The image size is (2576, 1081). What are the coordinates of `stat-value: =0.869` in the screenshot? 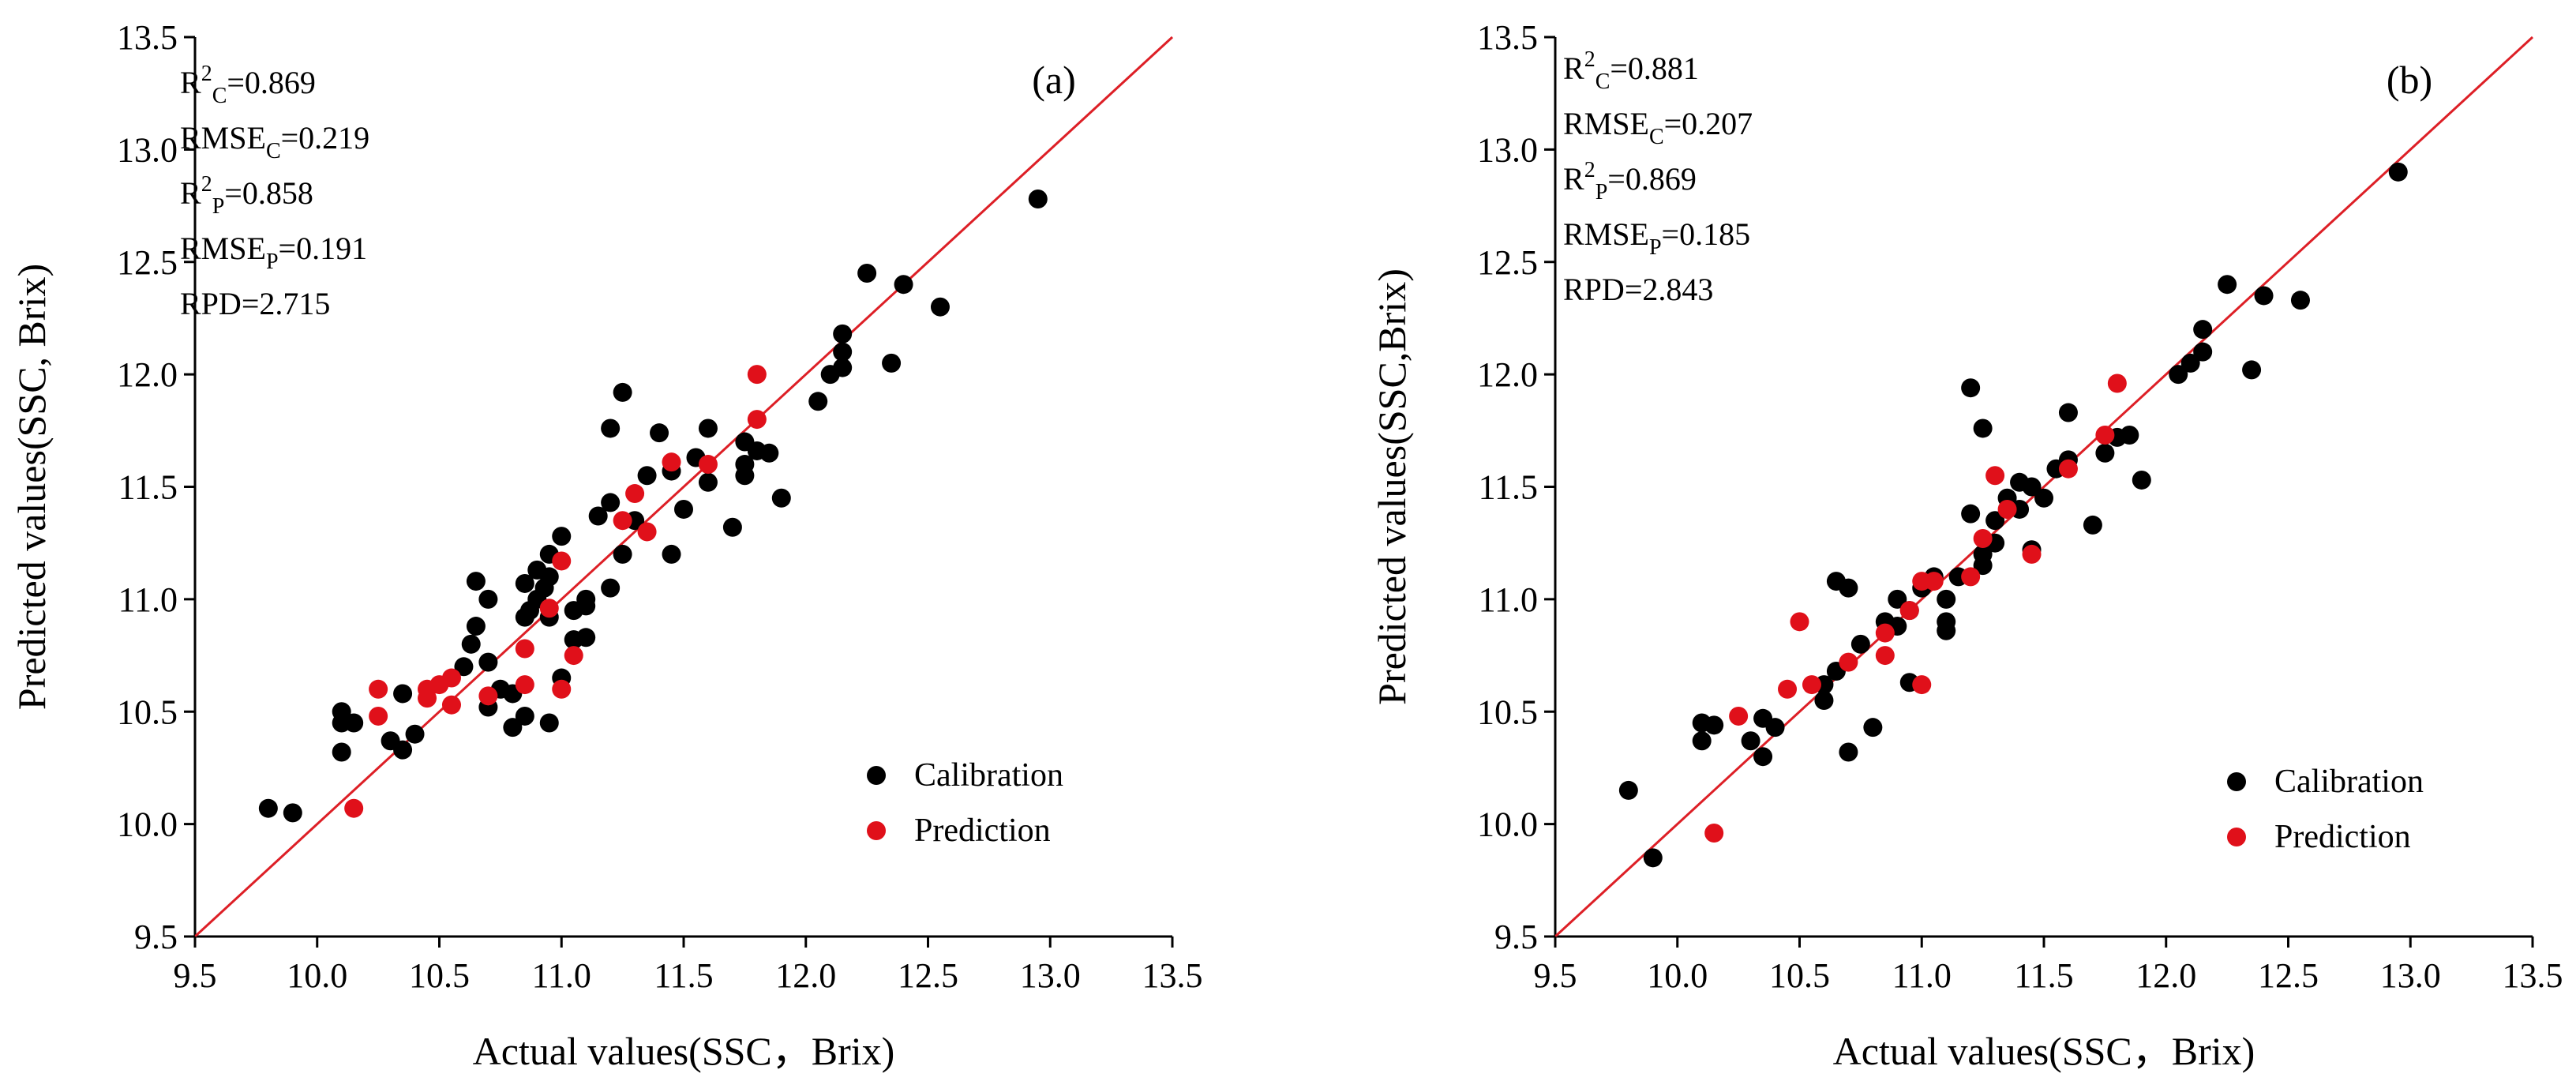 It's located at (1652, 179).